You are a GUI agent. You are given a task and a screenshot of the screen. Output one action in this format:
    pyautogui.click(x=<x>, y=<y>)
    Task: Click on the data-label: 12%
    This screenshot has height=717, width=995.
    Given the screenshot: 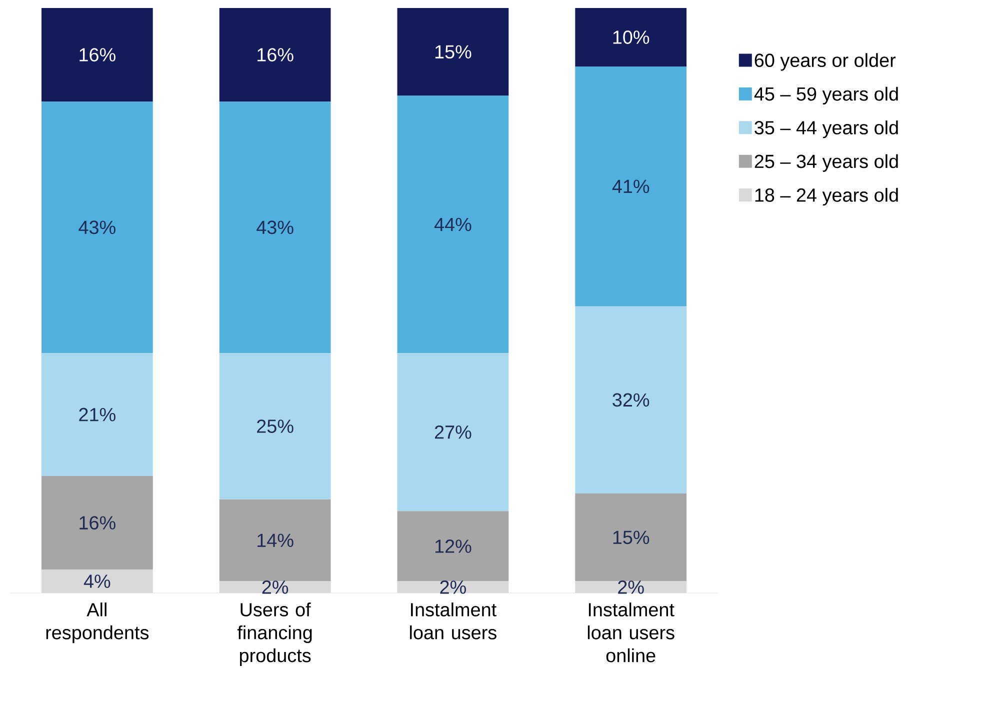 What is the action you would take?
    pyautogui.click(x=453, y=546)
    